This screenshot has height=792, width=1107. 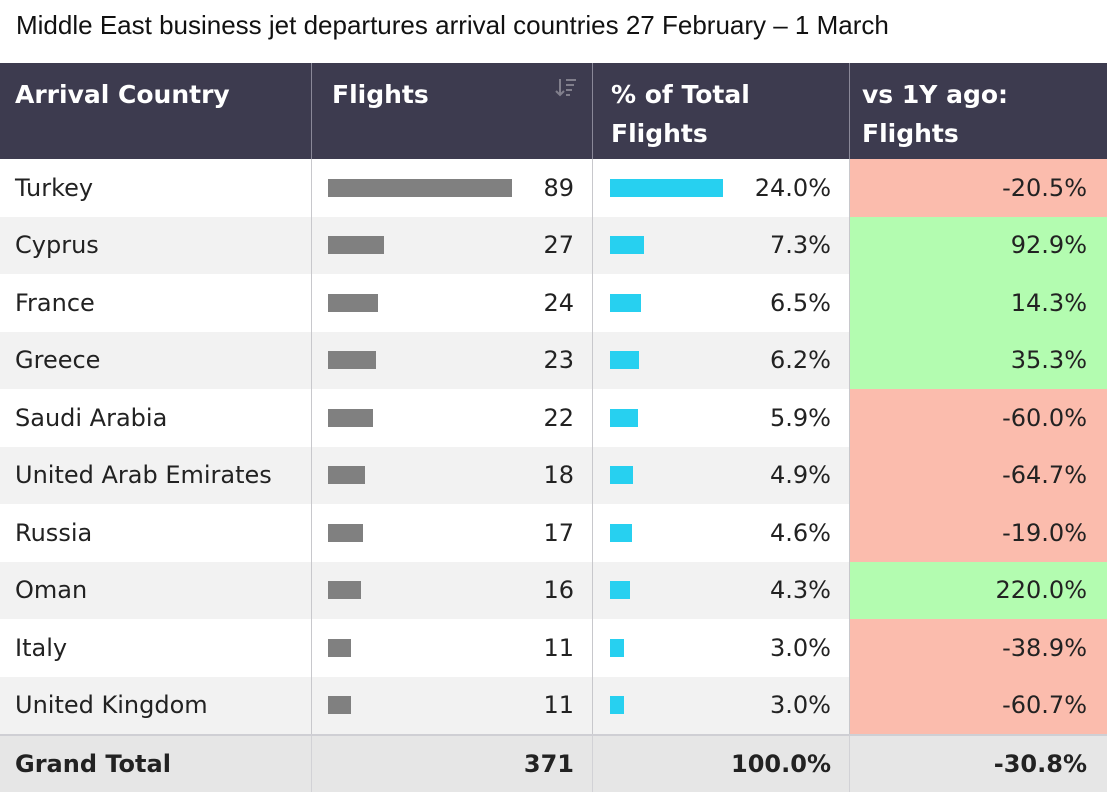 I want to click on sort-descending-icon, so click(x=566, y=88).